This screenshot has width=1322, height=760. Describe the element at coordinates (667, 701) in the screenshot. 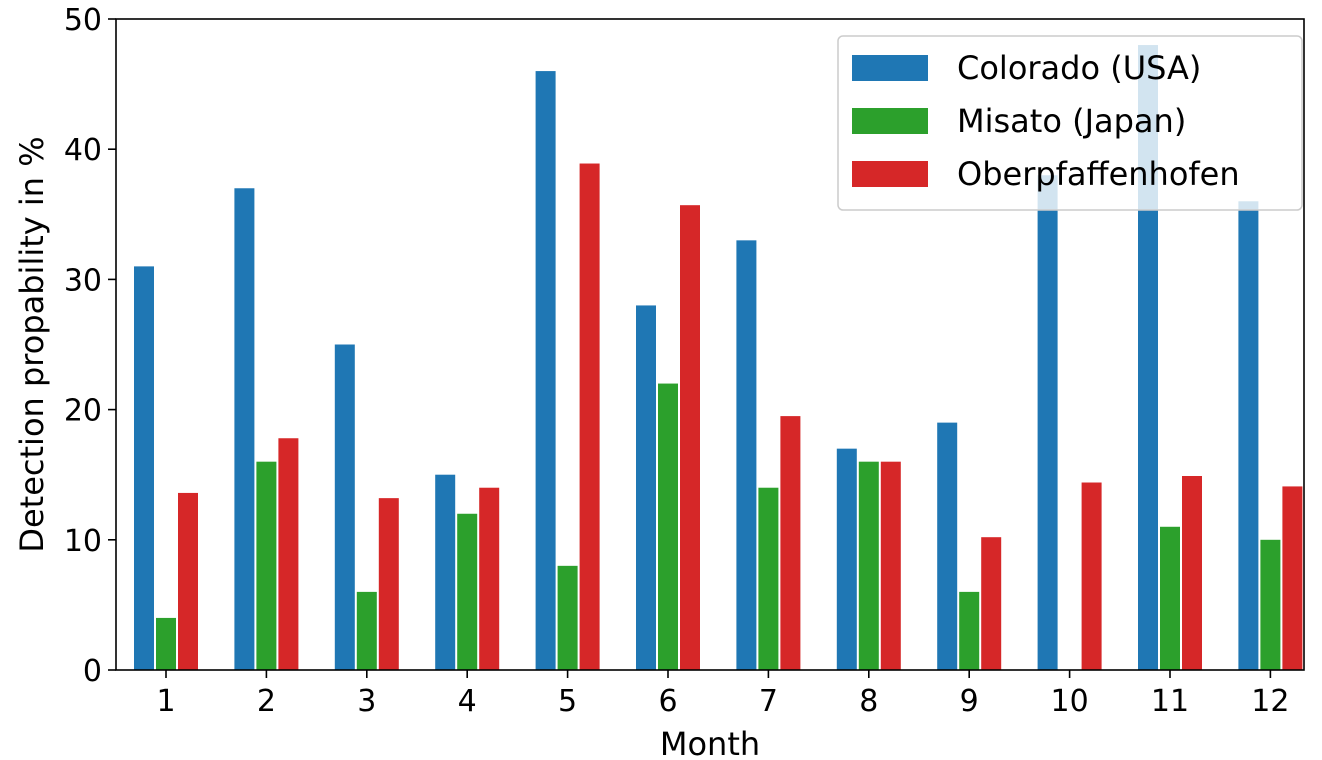

I see `x-tick-label: 6` at that location.